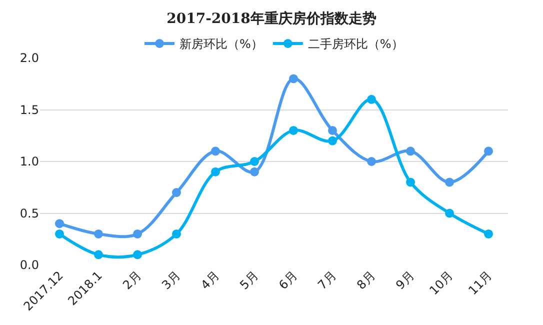  I want to click on y-tick-label: 0.0, so click(29, 265).